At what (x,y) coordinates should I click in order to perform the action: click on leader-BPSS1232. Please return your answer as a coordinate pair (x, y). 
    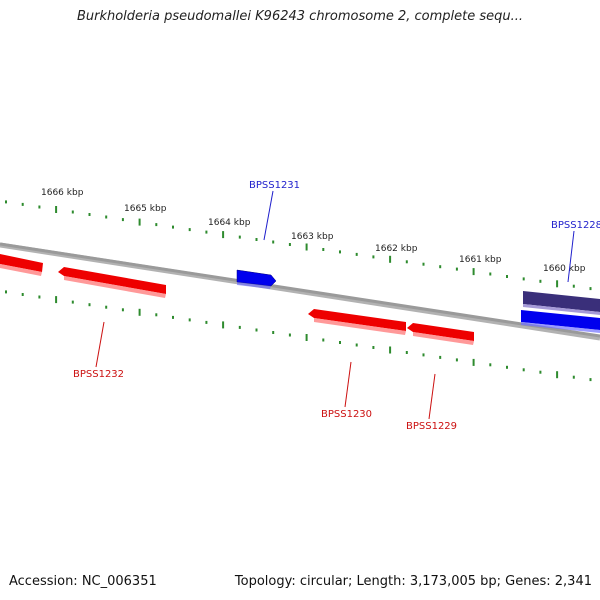
    Looking at the image, I should click on (100, 344).